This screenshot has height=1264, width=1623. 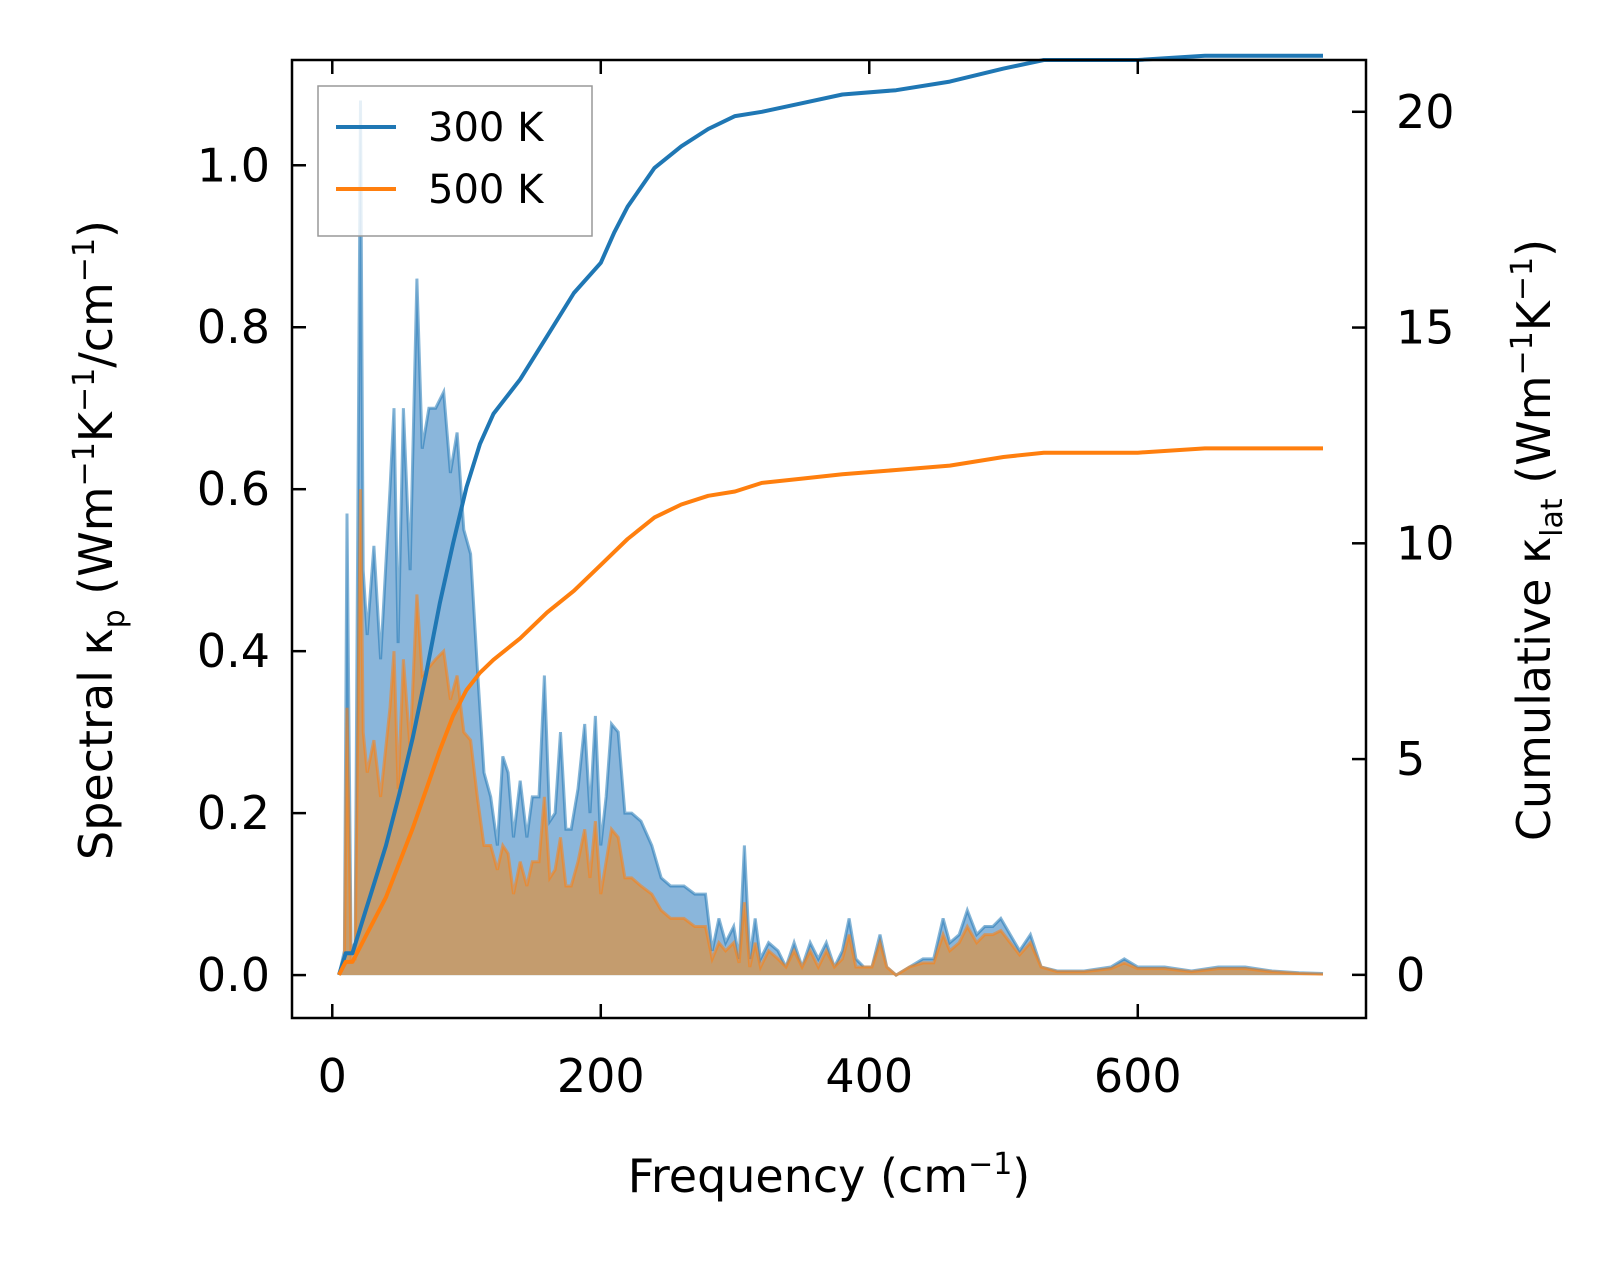 I want to click on right-y-axis-title: Cumulative κlat (Wm−1K−1), so click(x=1537, y=540).